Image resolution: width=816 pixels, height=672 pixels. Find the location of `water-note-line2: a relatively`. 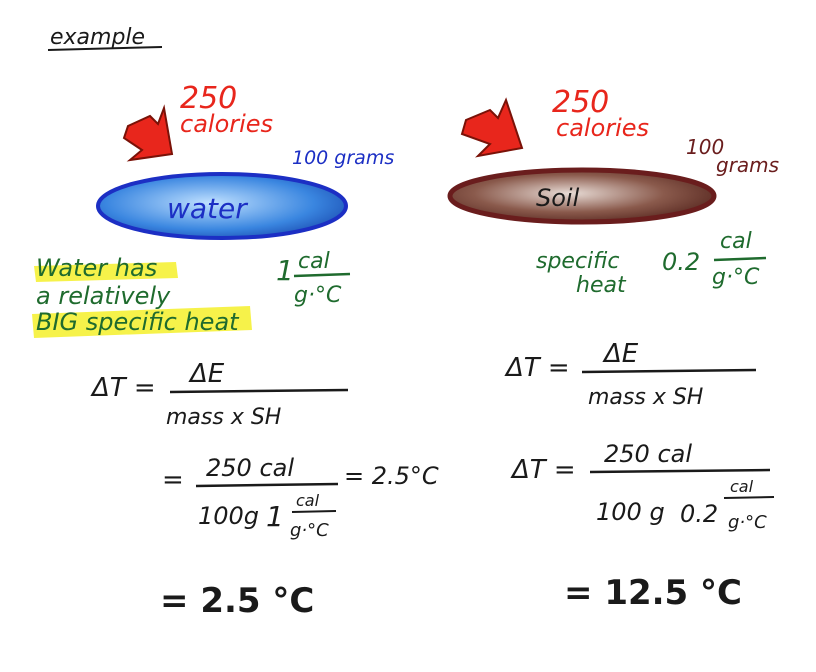

water-note-line2: a relatively is located at coordinates (103, 296).